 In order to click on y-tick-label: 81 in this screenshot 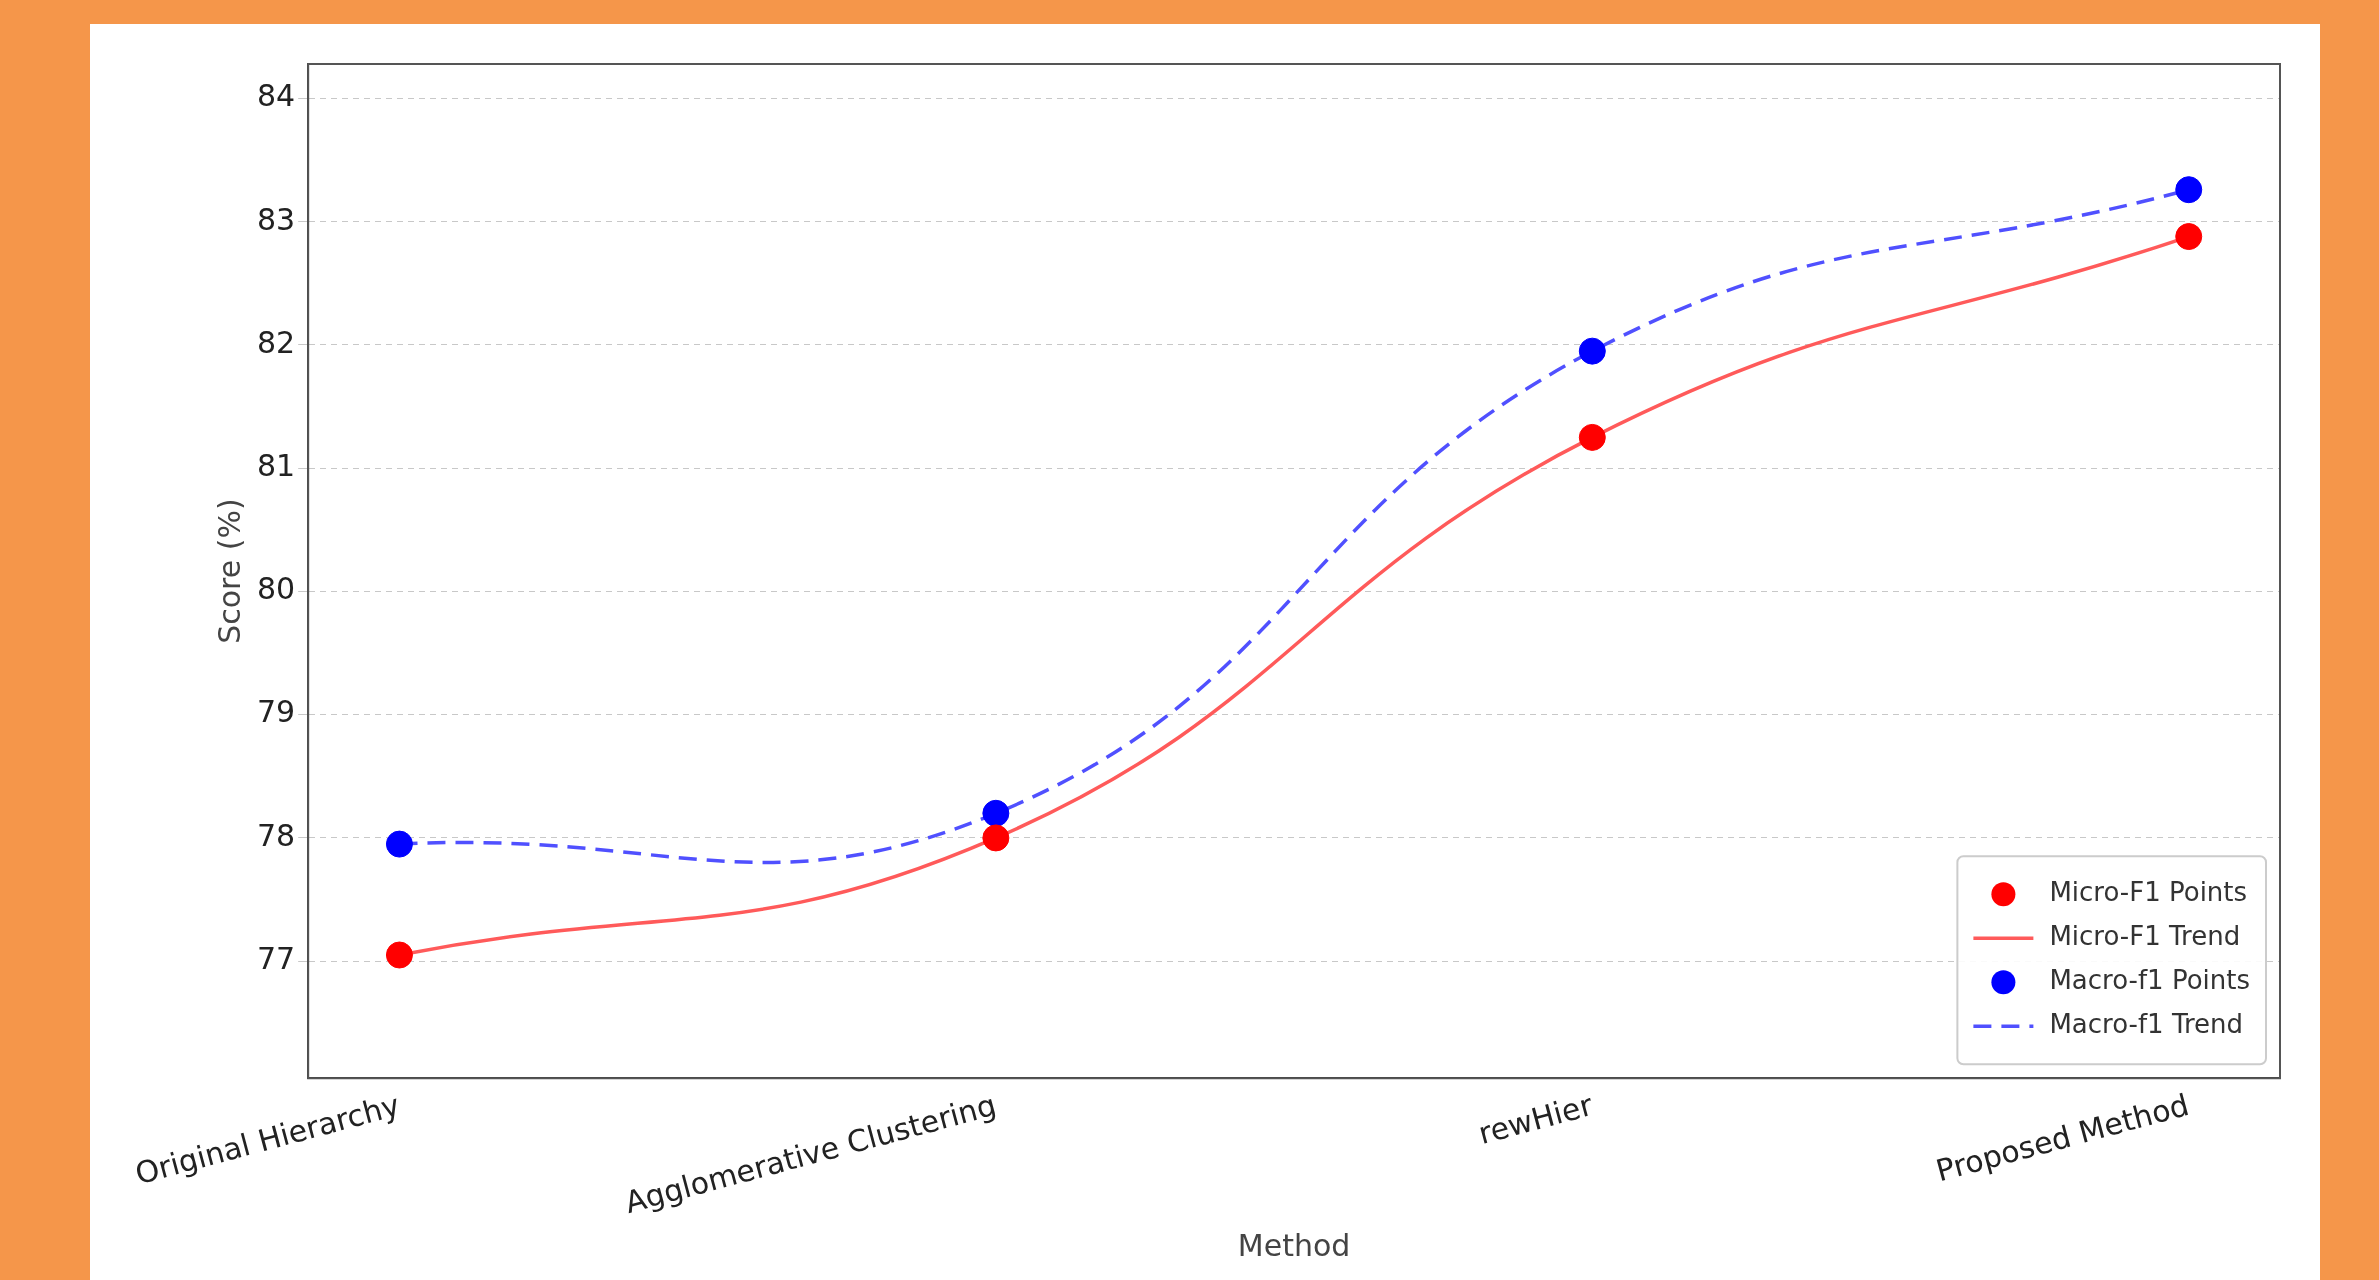, I will do `click(276, 466)`.